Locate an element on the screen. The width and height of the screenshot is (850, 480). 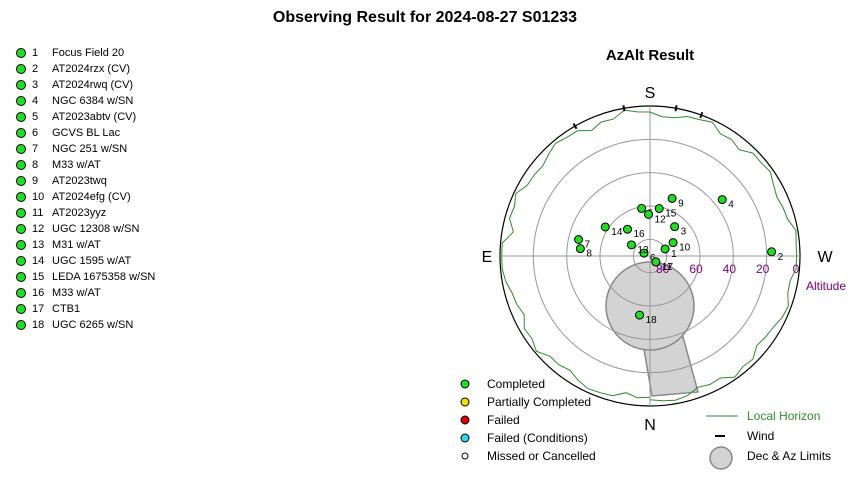
target-point-label: 3 is located at coordinates (684, 232).